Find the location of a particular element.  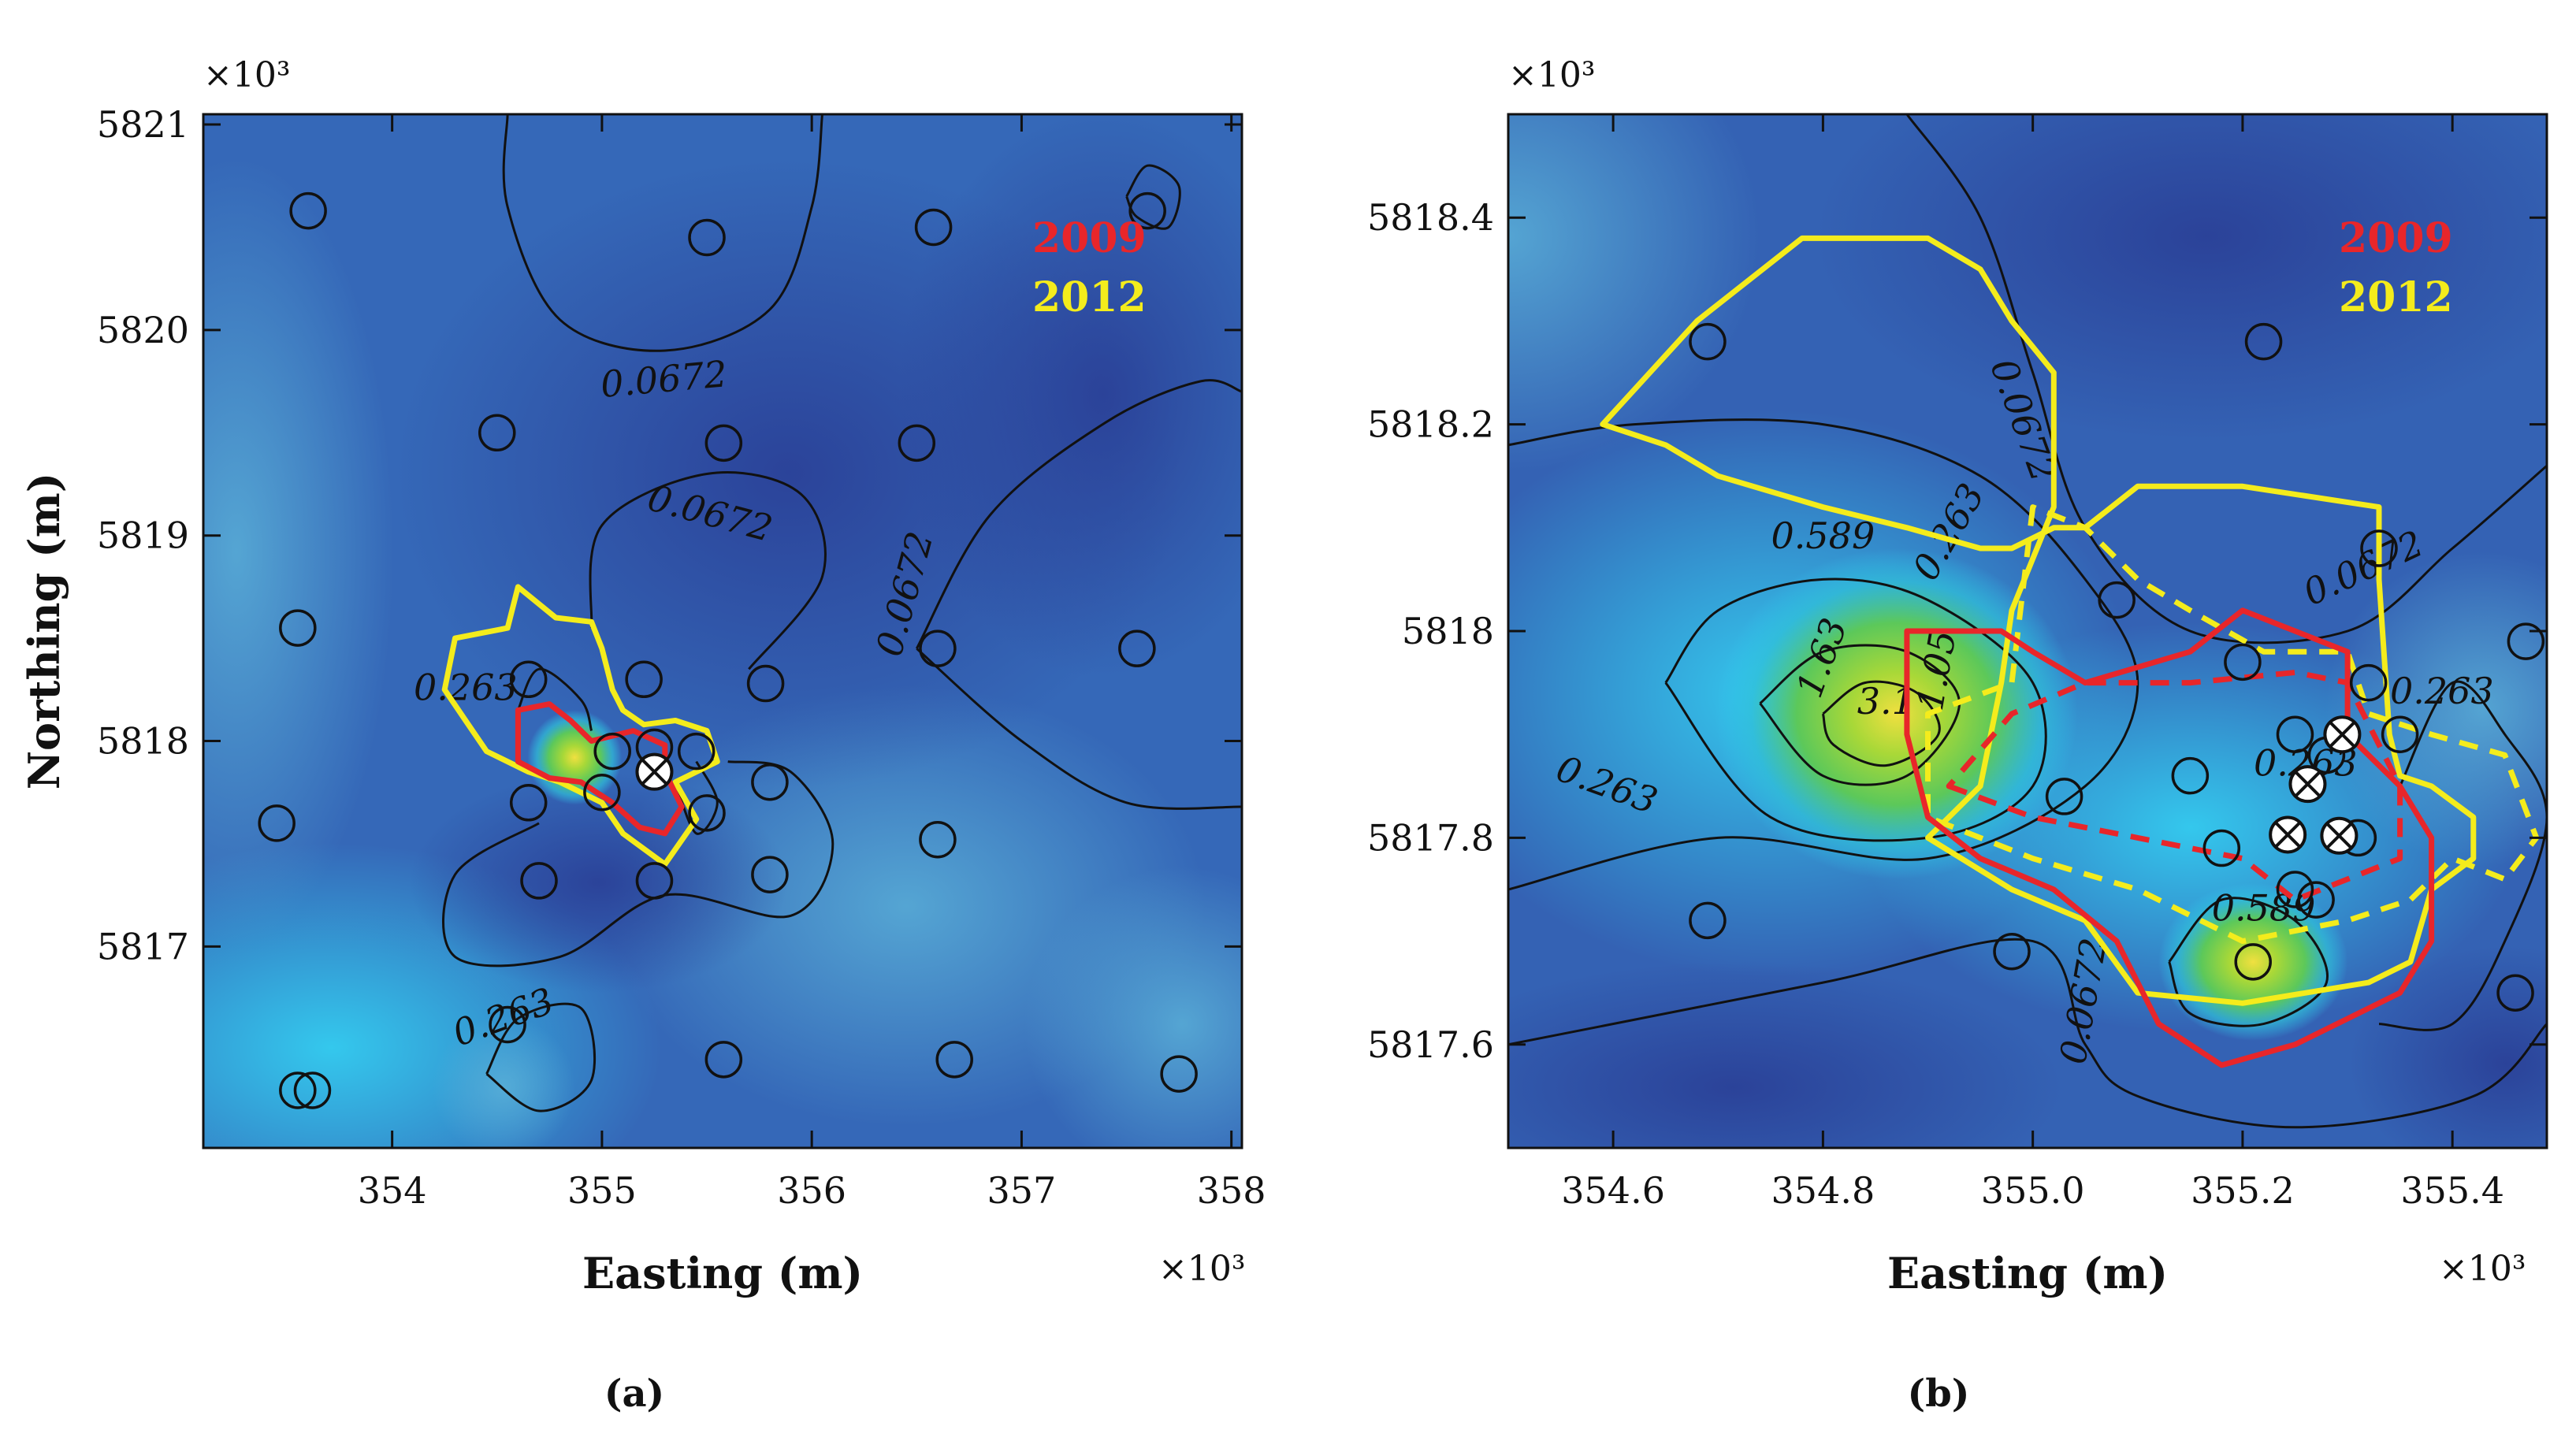

outline-2009-dashed is located at coordinates (2174, 786).